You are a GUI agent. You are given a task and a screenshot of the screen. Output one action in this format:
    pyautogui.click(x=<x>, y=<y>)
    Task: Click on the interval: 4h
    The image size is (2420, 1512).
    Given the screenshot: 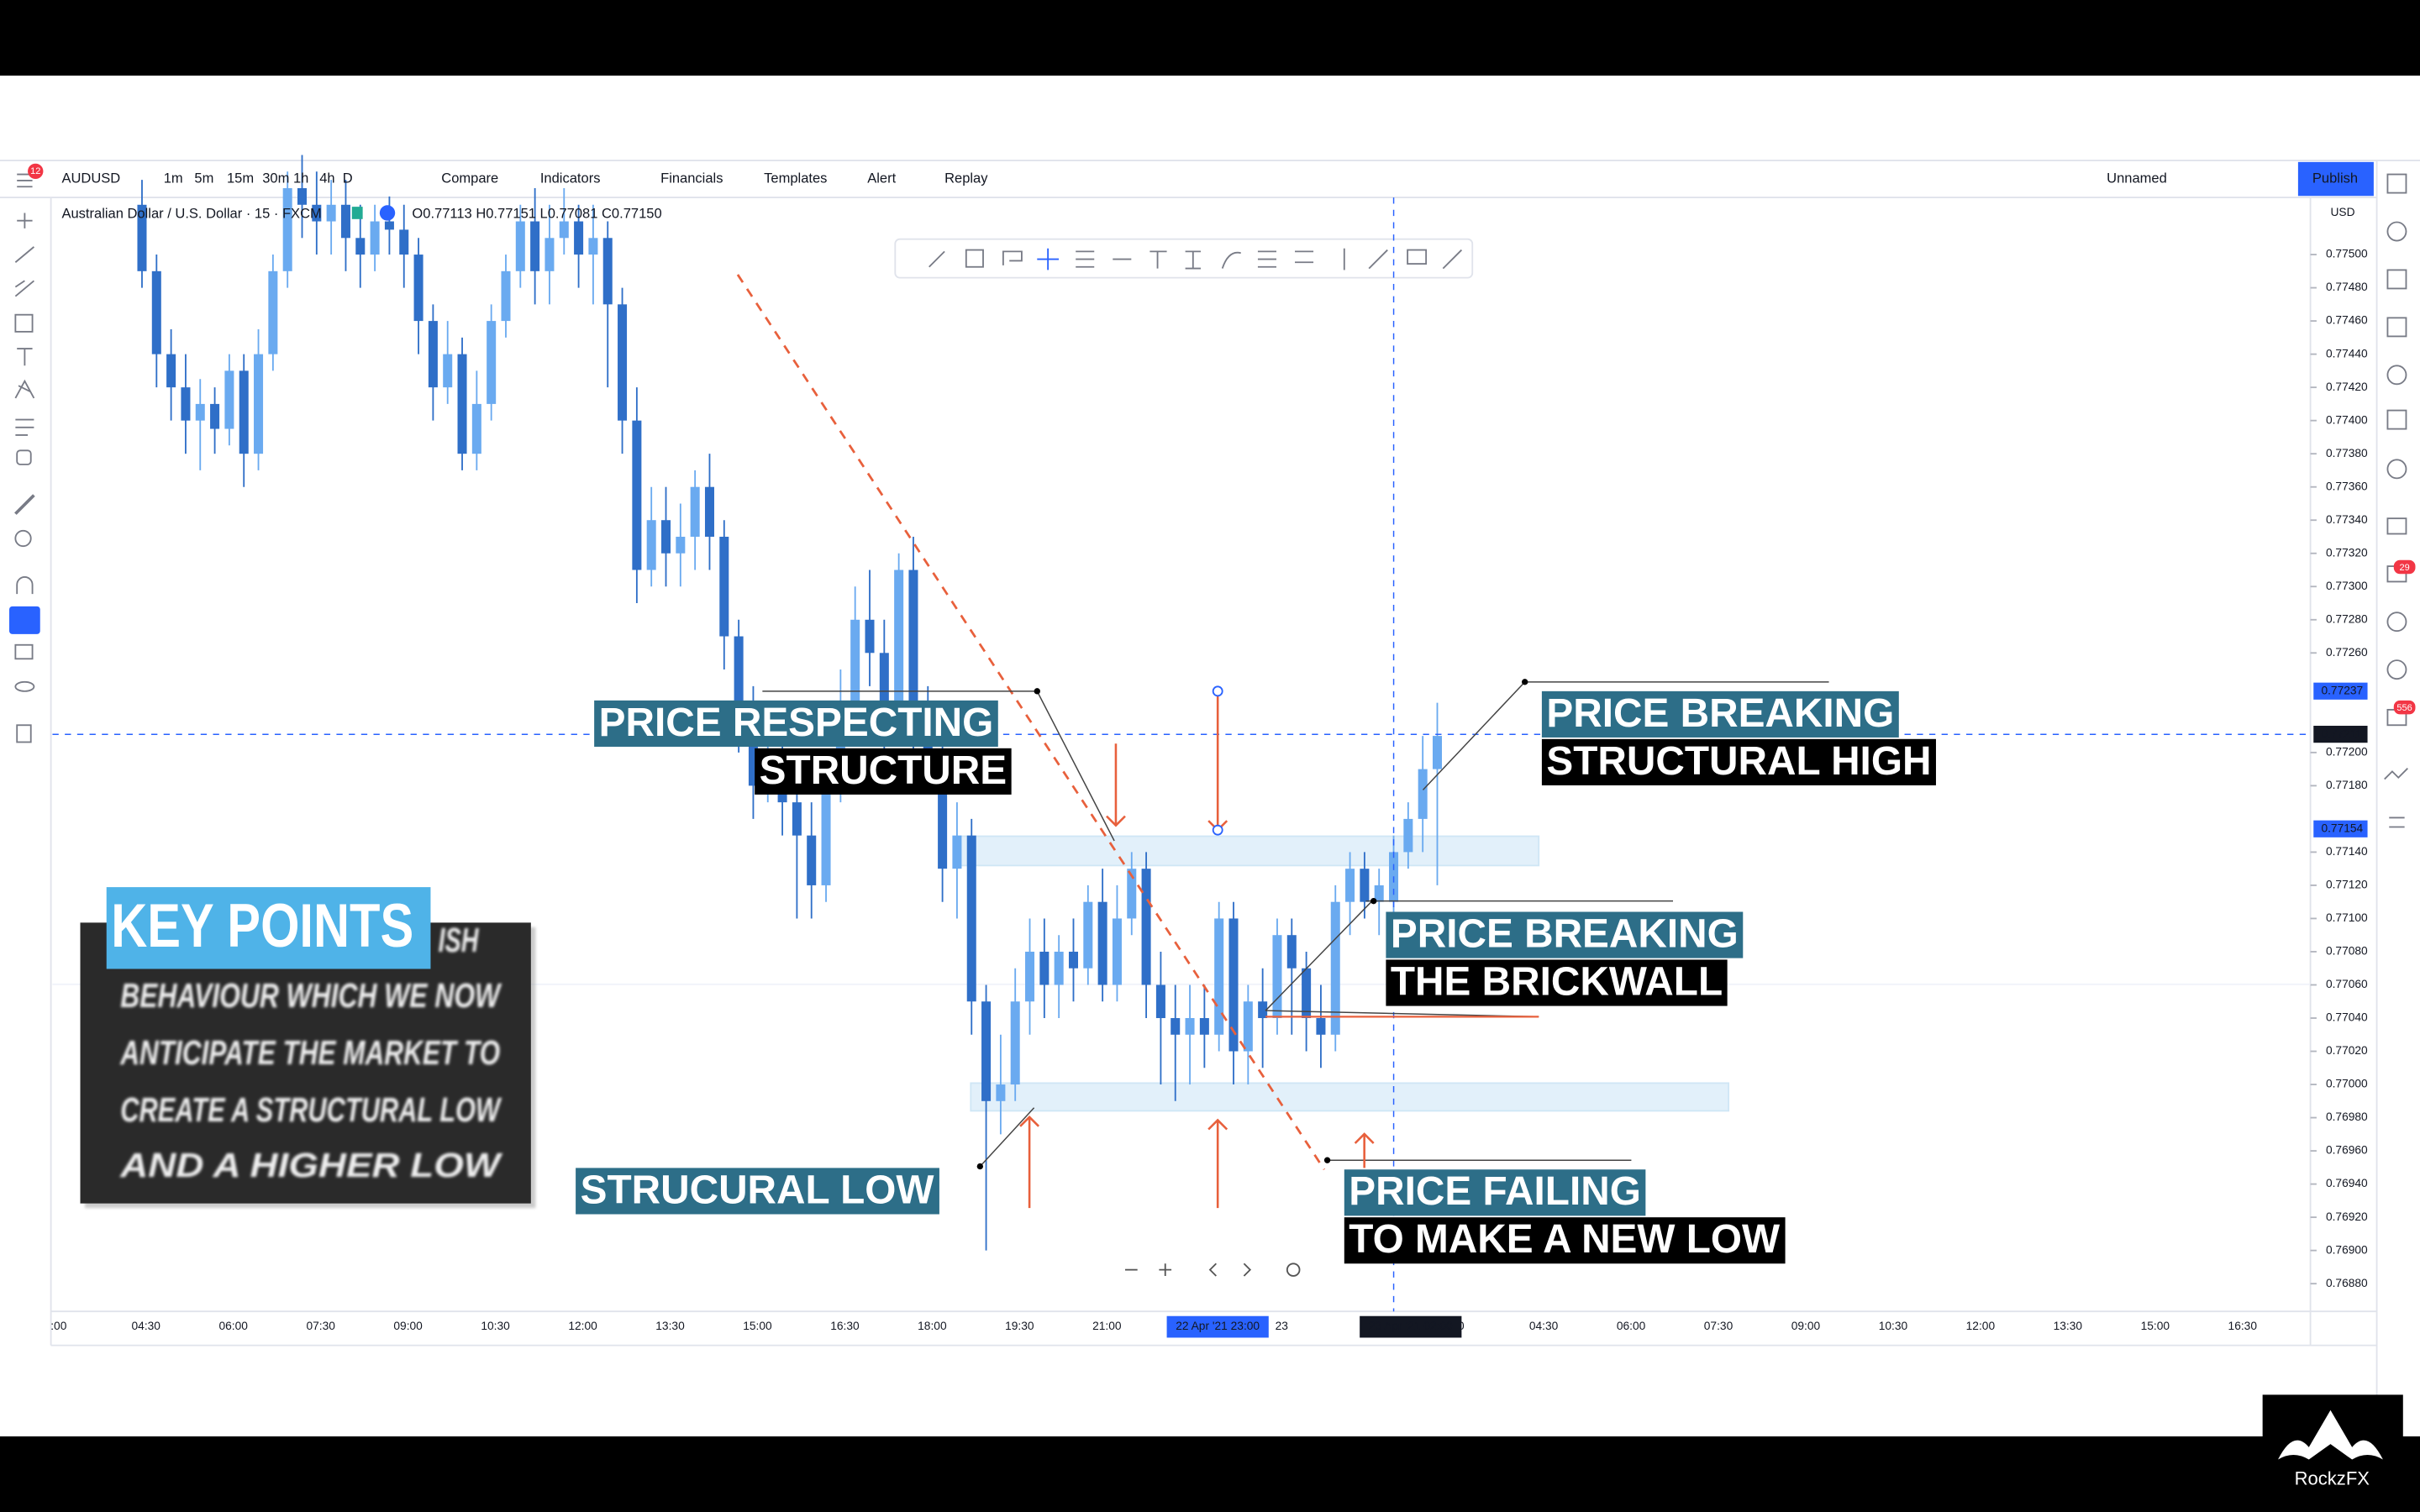 What is the action you would take?
    pyautogui.click(x=326, y=178)
    